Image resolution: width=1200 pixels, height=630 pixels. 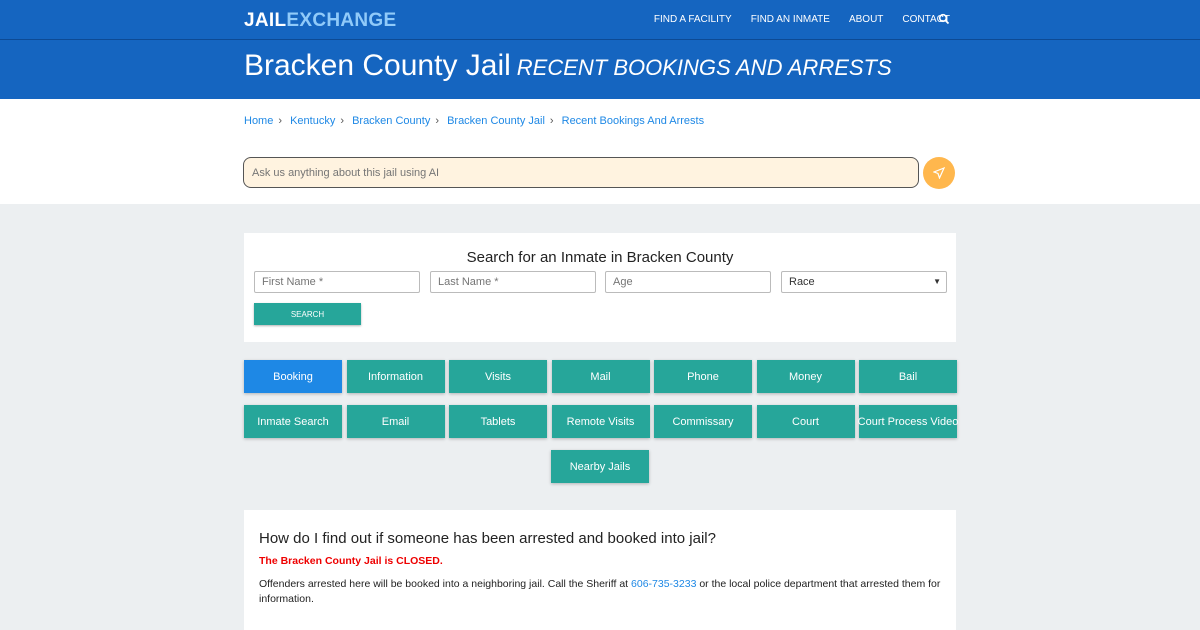 I want to click on age-input, so click(x=688, y=282).